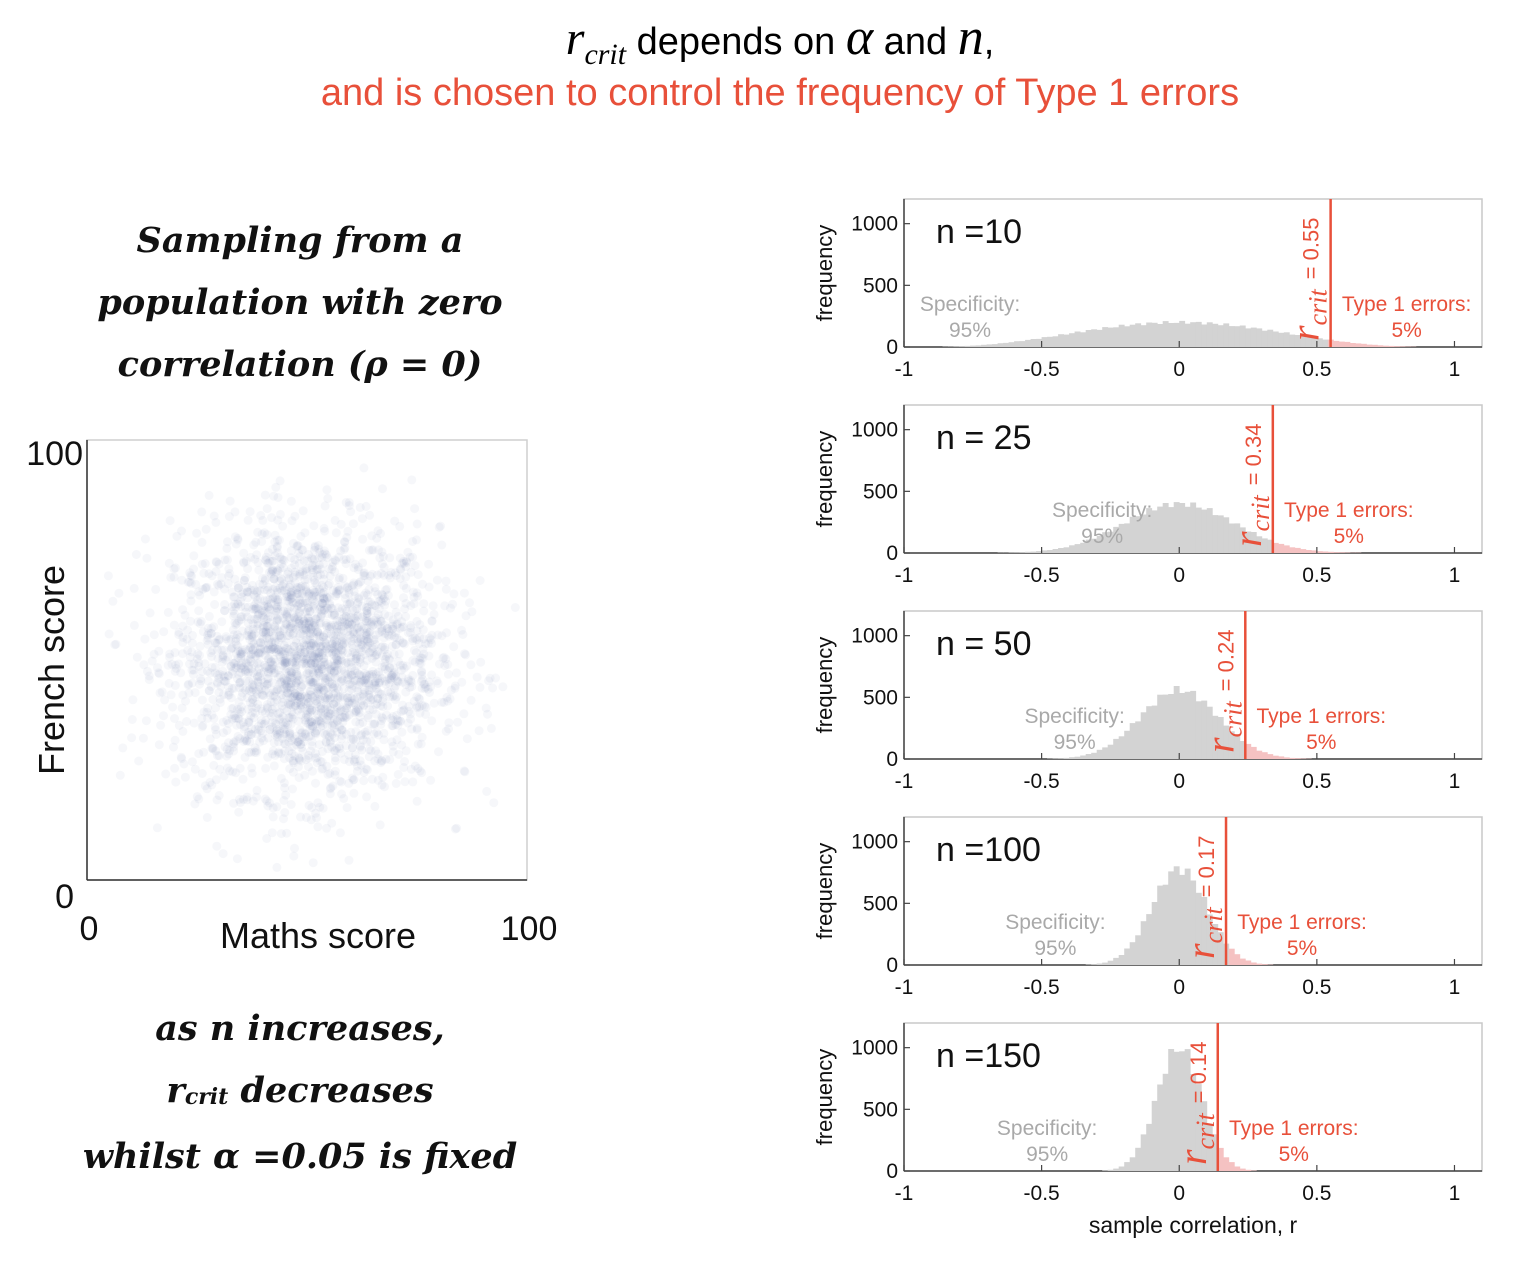  I want to click on x-tick-label: 0.5, so click(1316, 781).